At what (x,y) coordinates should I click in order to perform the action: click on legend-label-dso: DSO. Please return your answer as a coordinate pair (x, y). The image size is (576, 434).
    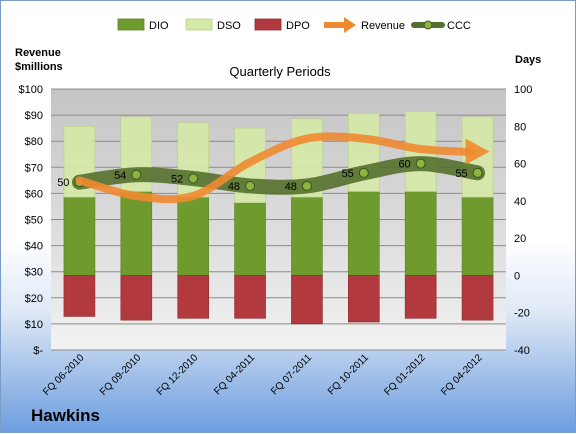
    Looking at the image, I should click on (229, 26).